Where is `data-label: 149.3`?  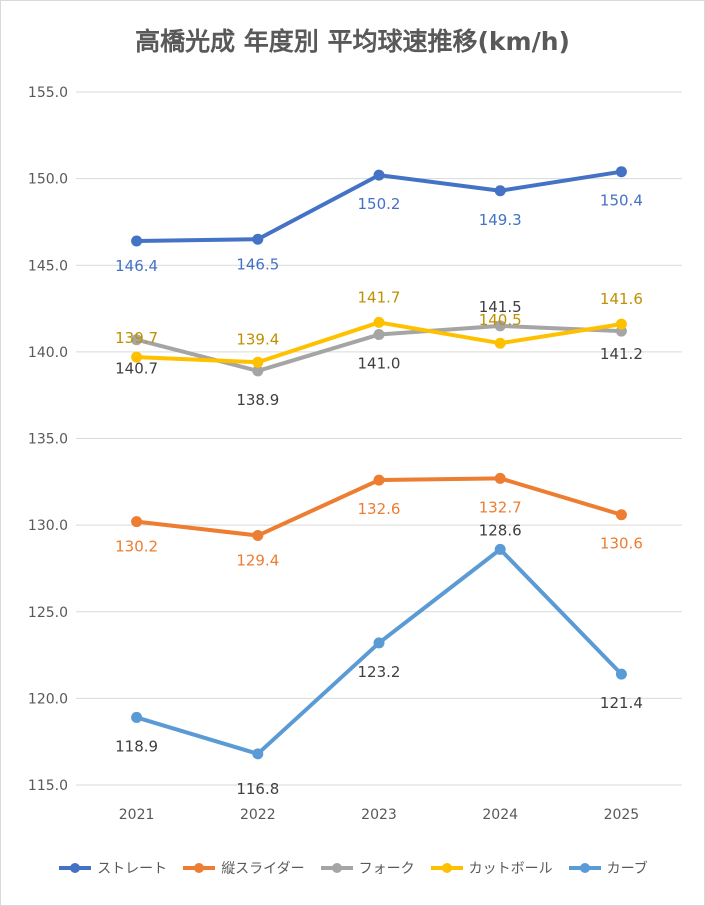
data-label: 149.3 is located at coordinates (500, 220).